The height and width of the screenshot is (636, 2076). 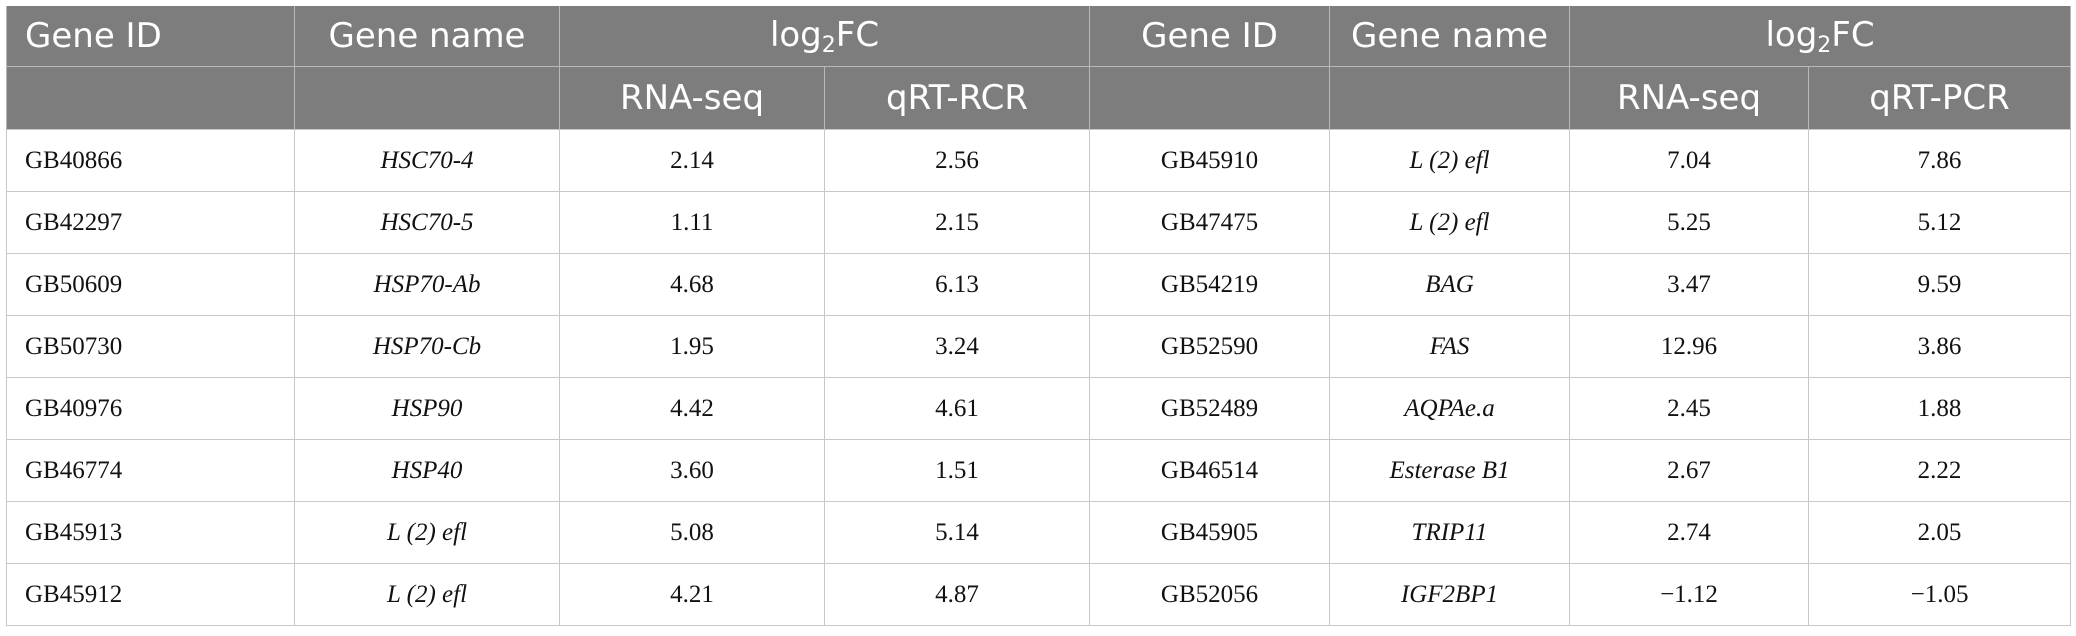 I want to click on log2fc-left-prefix: log, so click(x=795, y=34).